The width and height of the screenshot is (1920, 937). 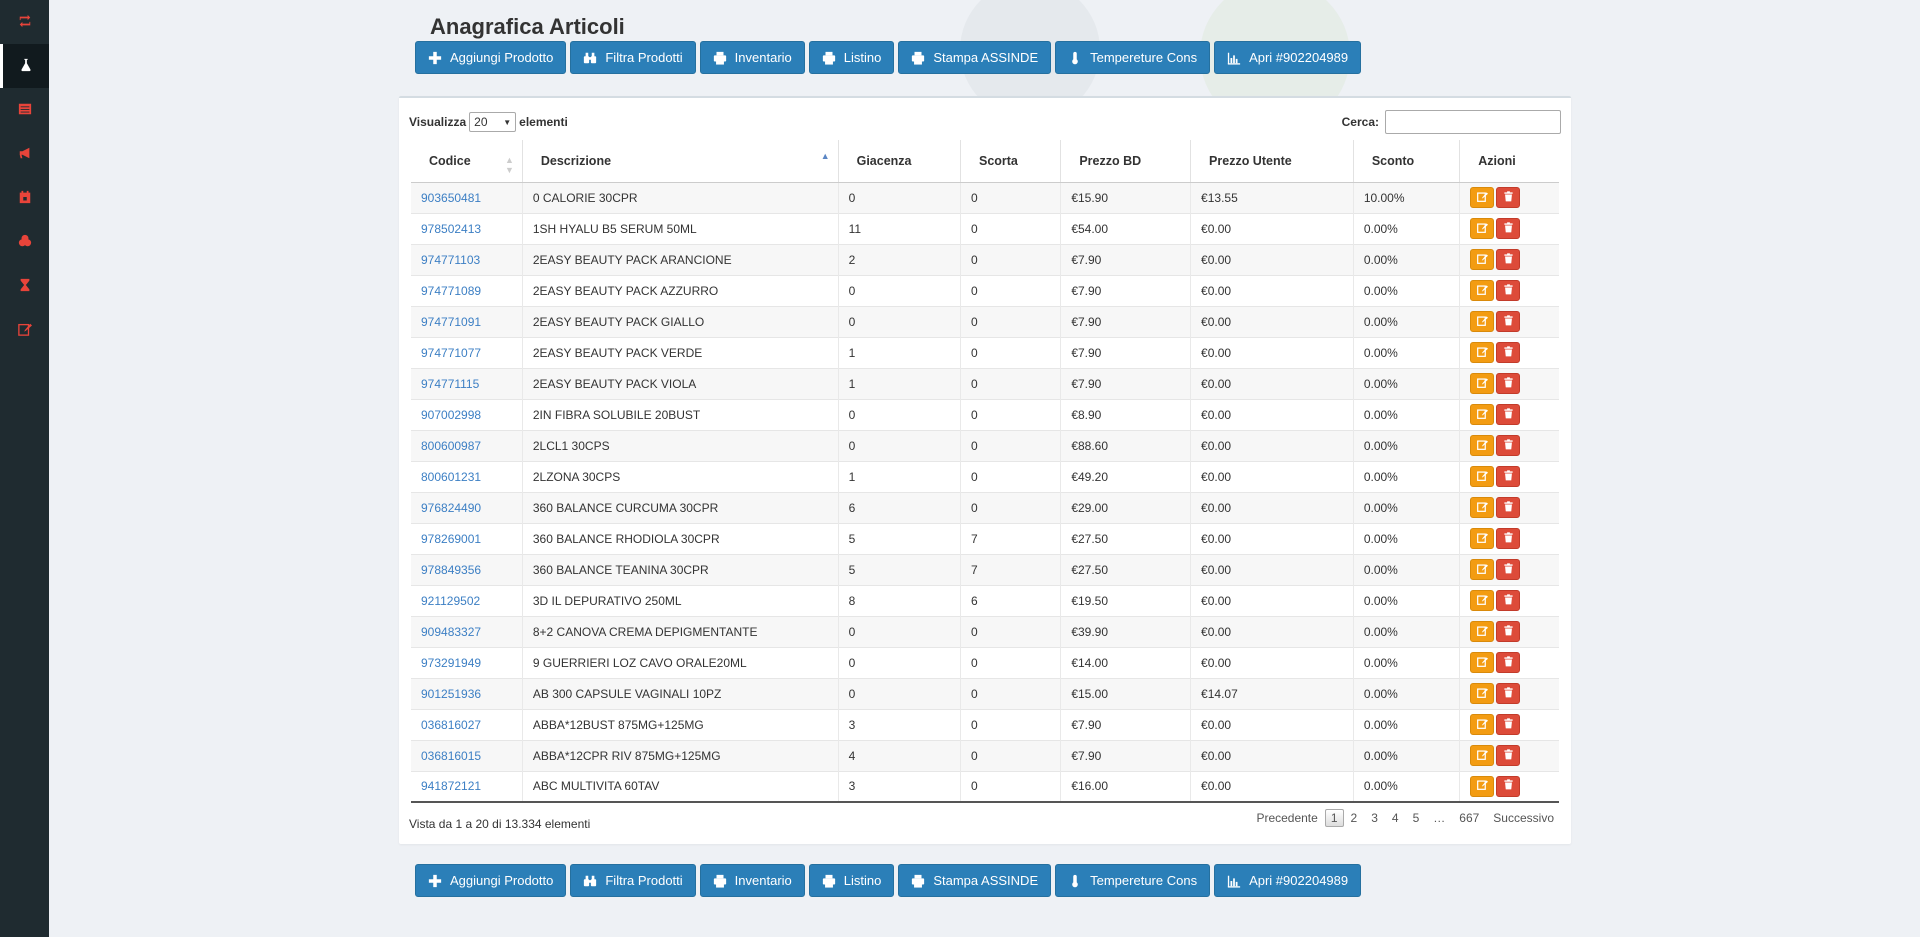 I want to click on column-header: Prezzo Utente, so click(x=1272, y=161).